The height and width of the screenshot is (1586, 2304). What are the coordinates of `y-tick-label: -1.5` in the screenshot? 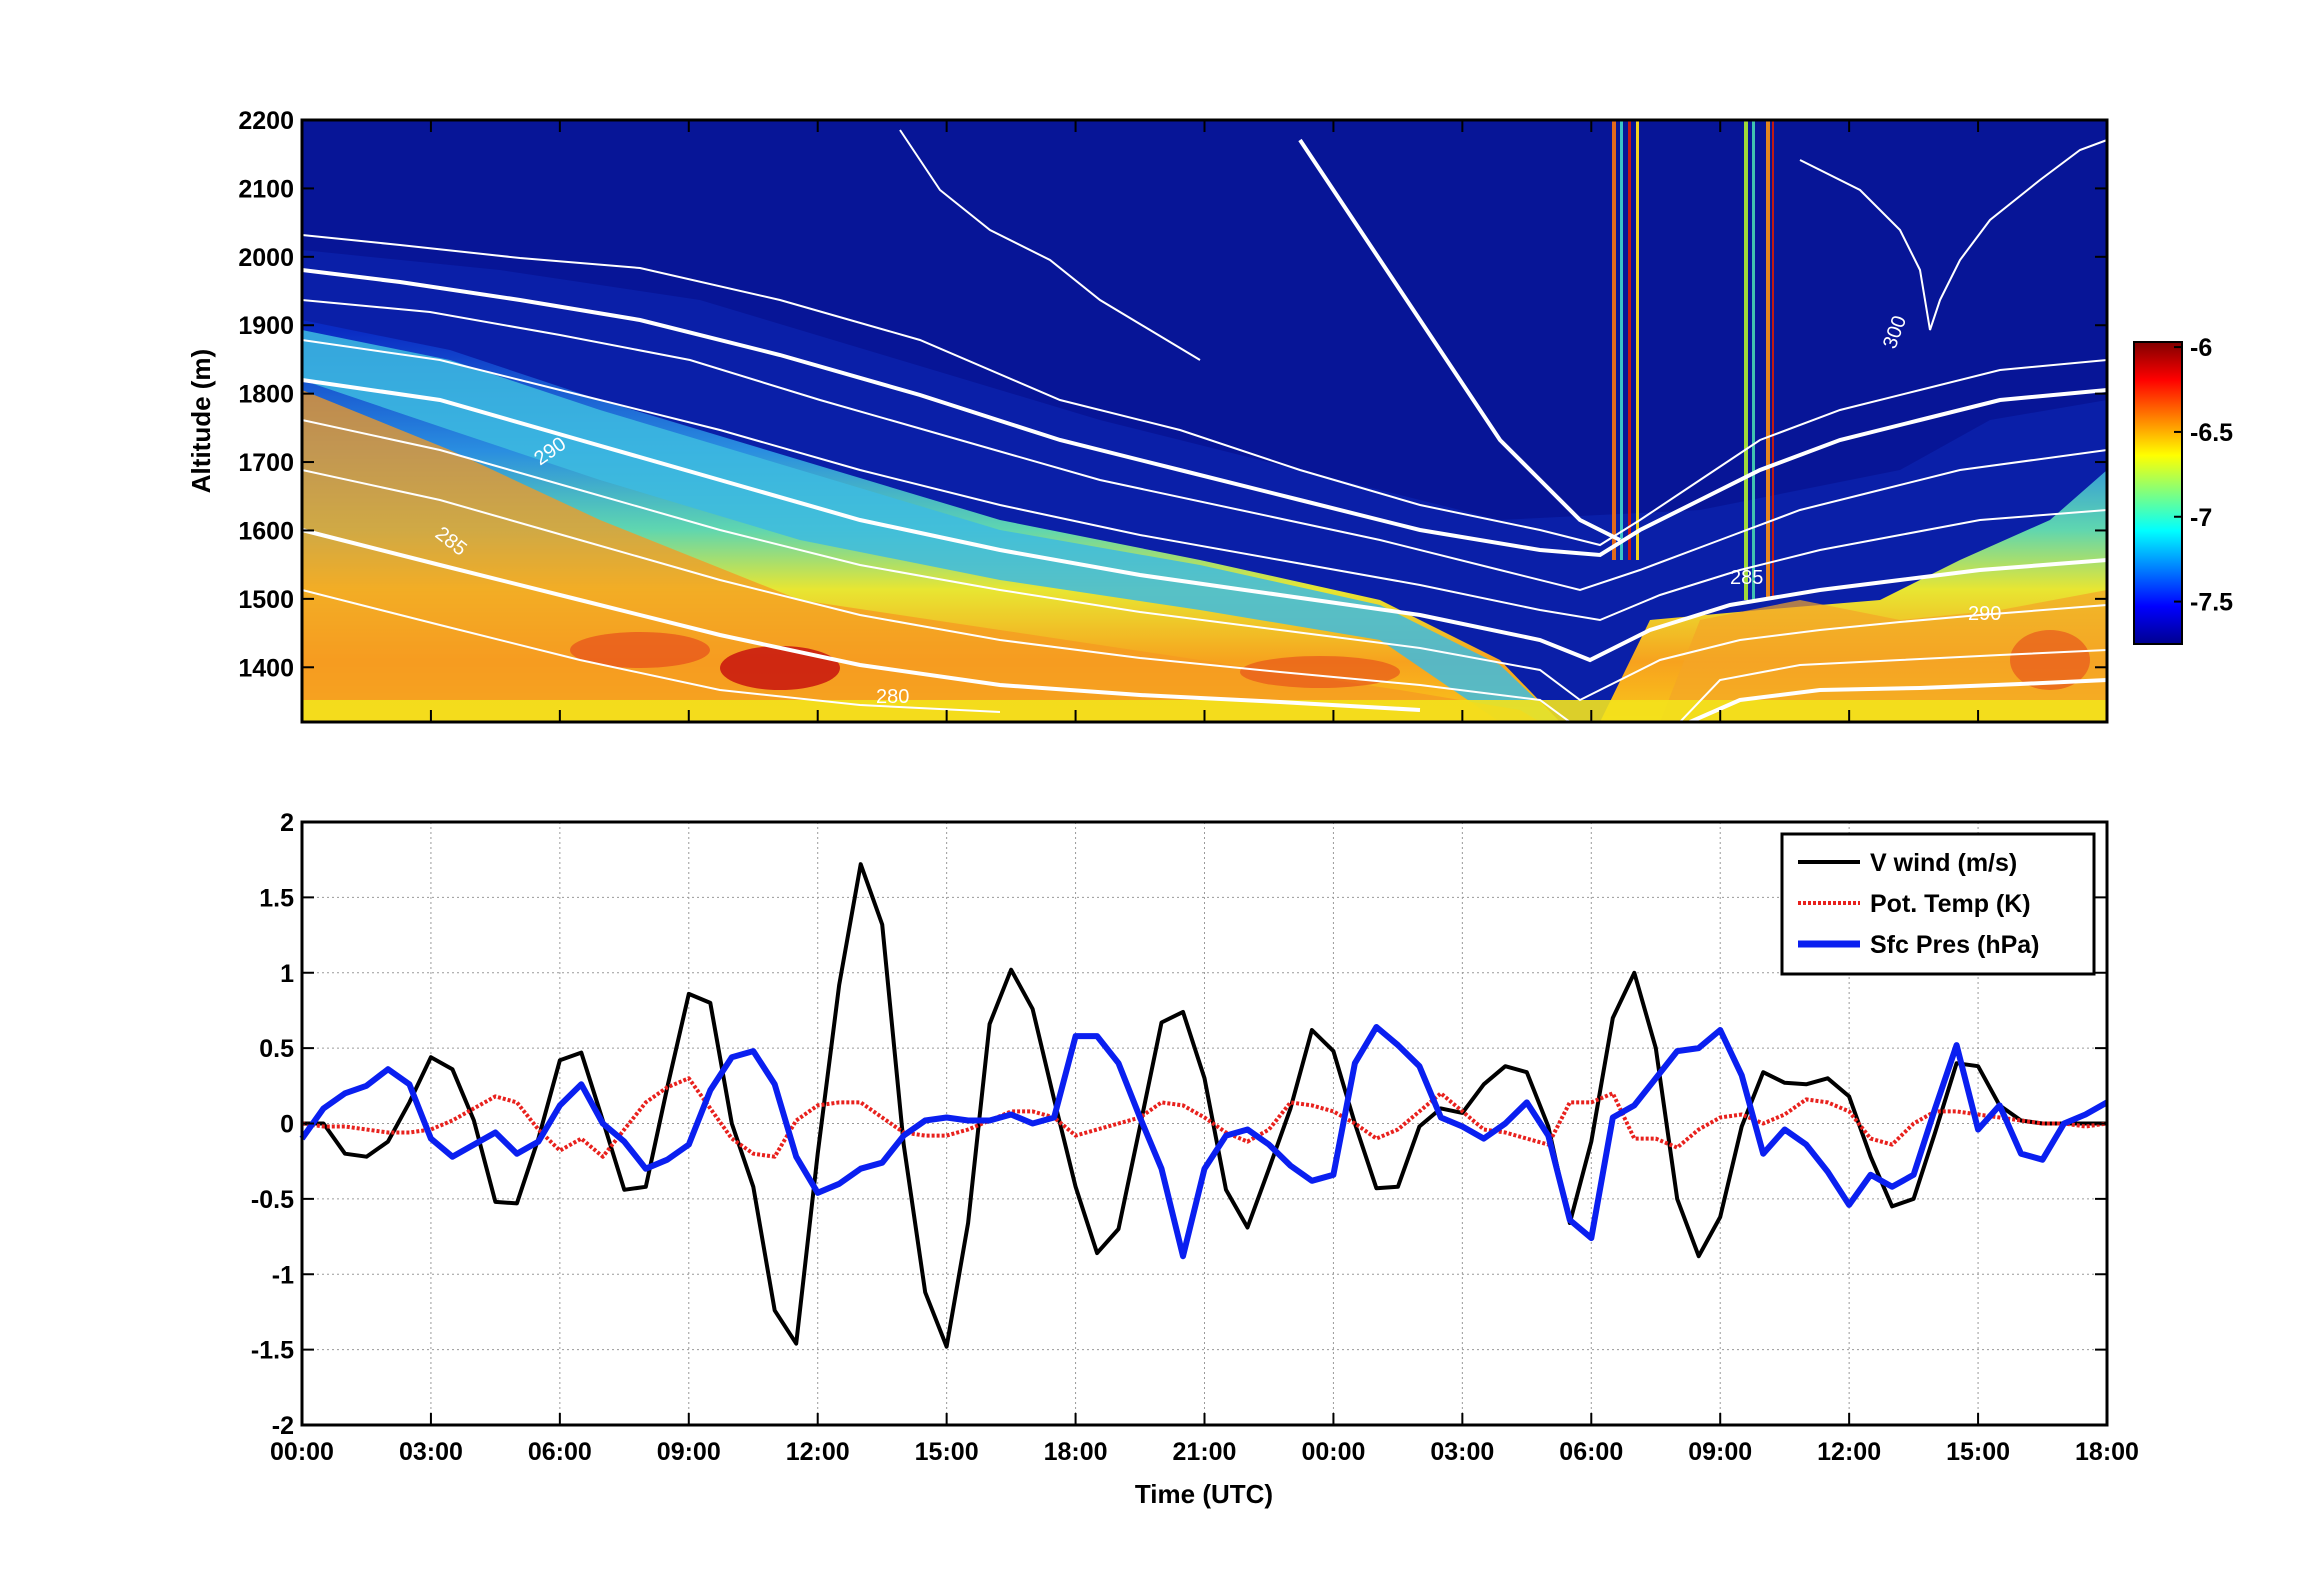 It's located at (272, 1351).